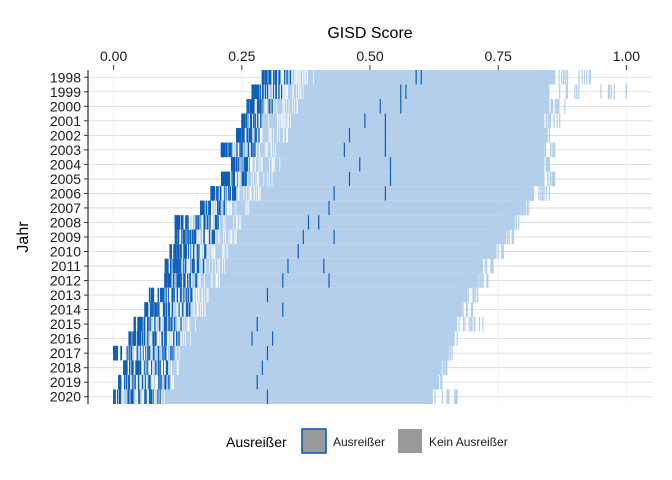  I want to click on y-tick-label: 2017, so click(65, 353).